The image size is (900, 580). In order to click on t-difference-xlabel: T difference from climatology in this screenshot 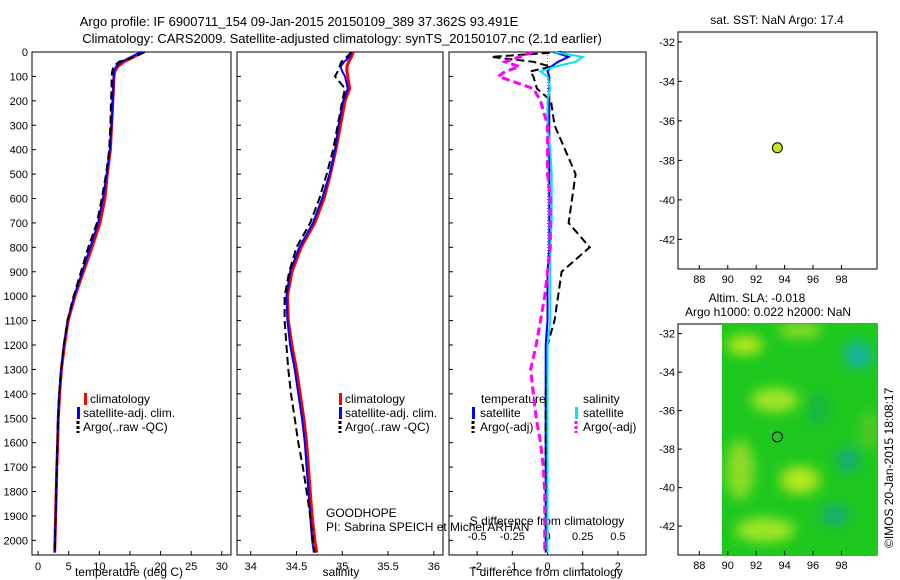, I will do `click(546, 572)`.